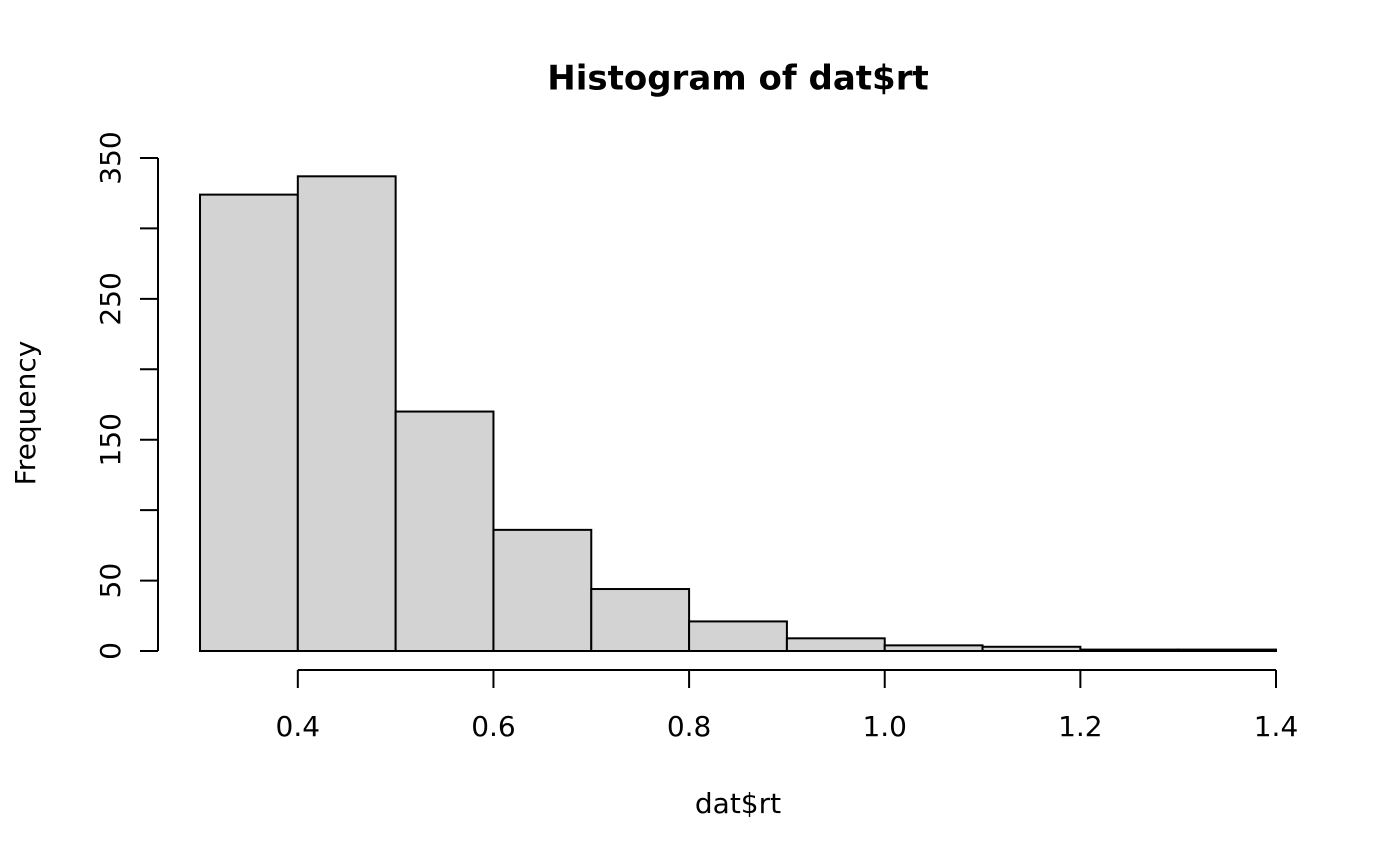  What do you see at coordinates (737, 79) in the screenshot?
I see `chart-title: Histogram of dat$rt` at bounding box center [737, 79].